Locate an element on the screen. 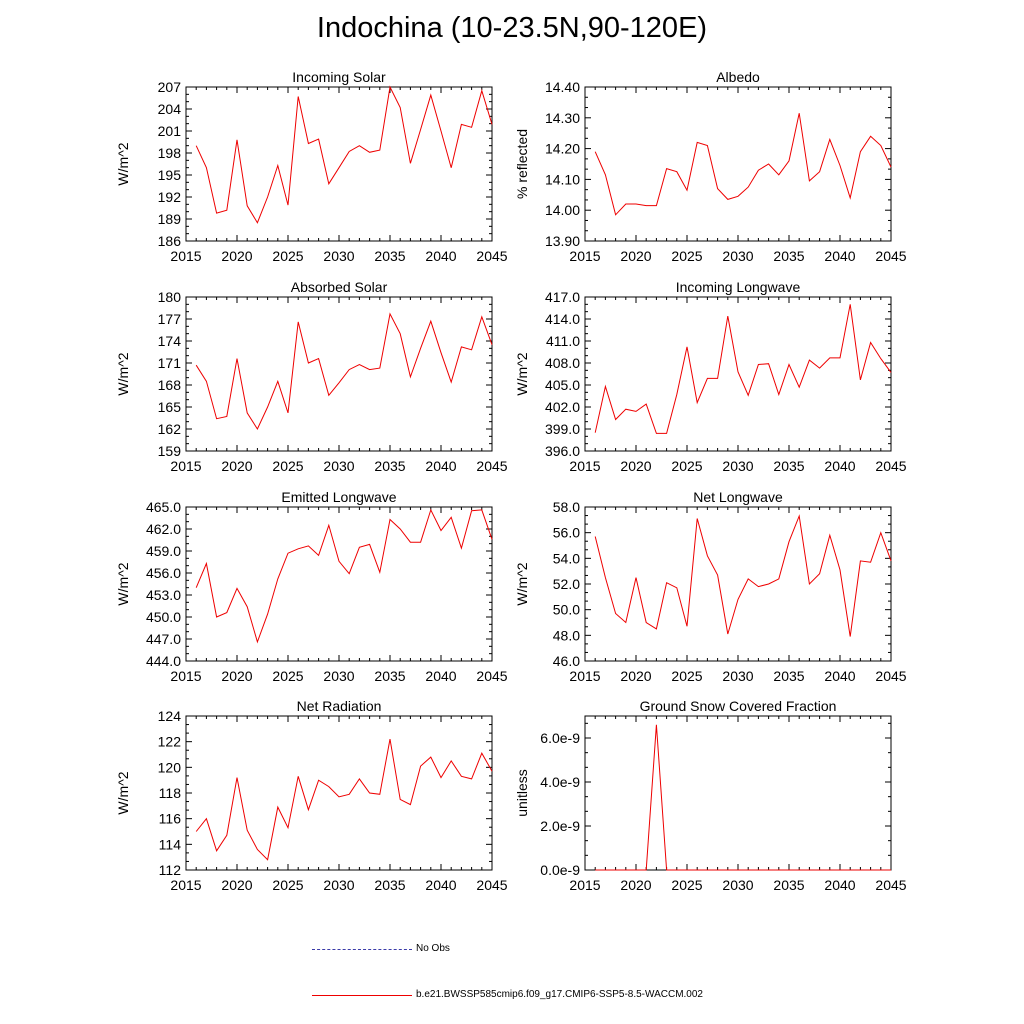  y-tick-label: 396.0 is located at coordinates (562, 451).